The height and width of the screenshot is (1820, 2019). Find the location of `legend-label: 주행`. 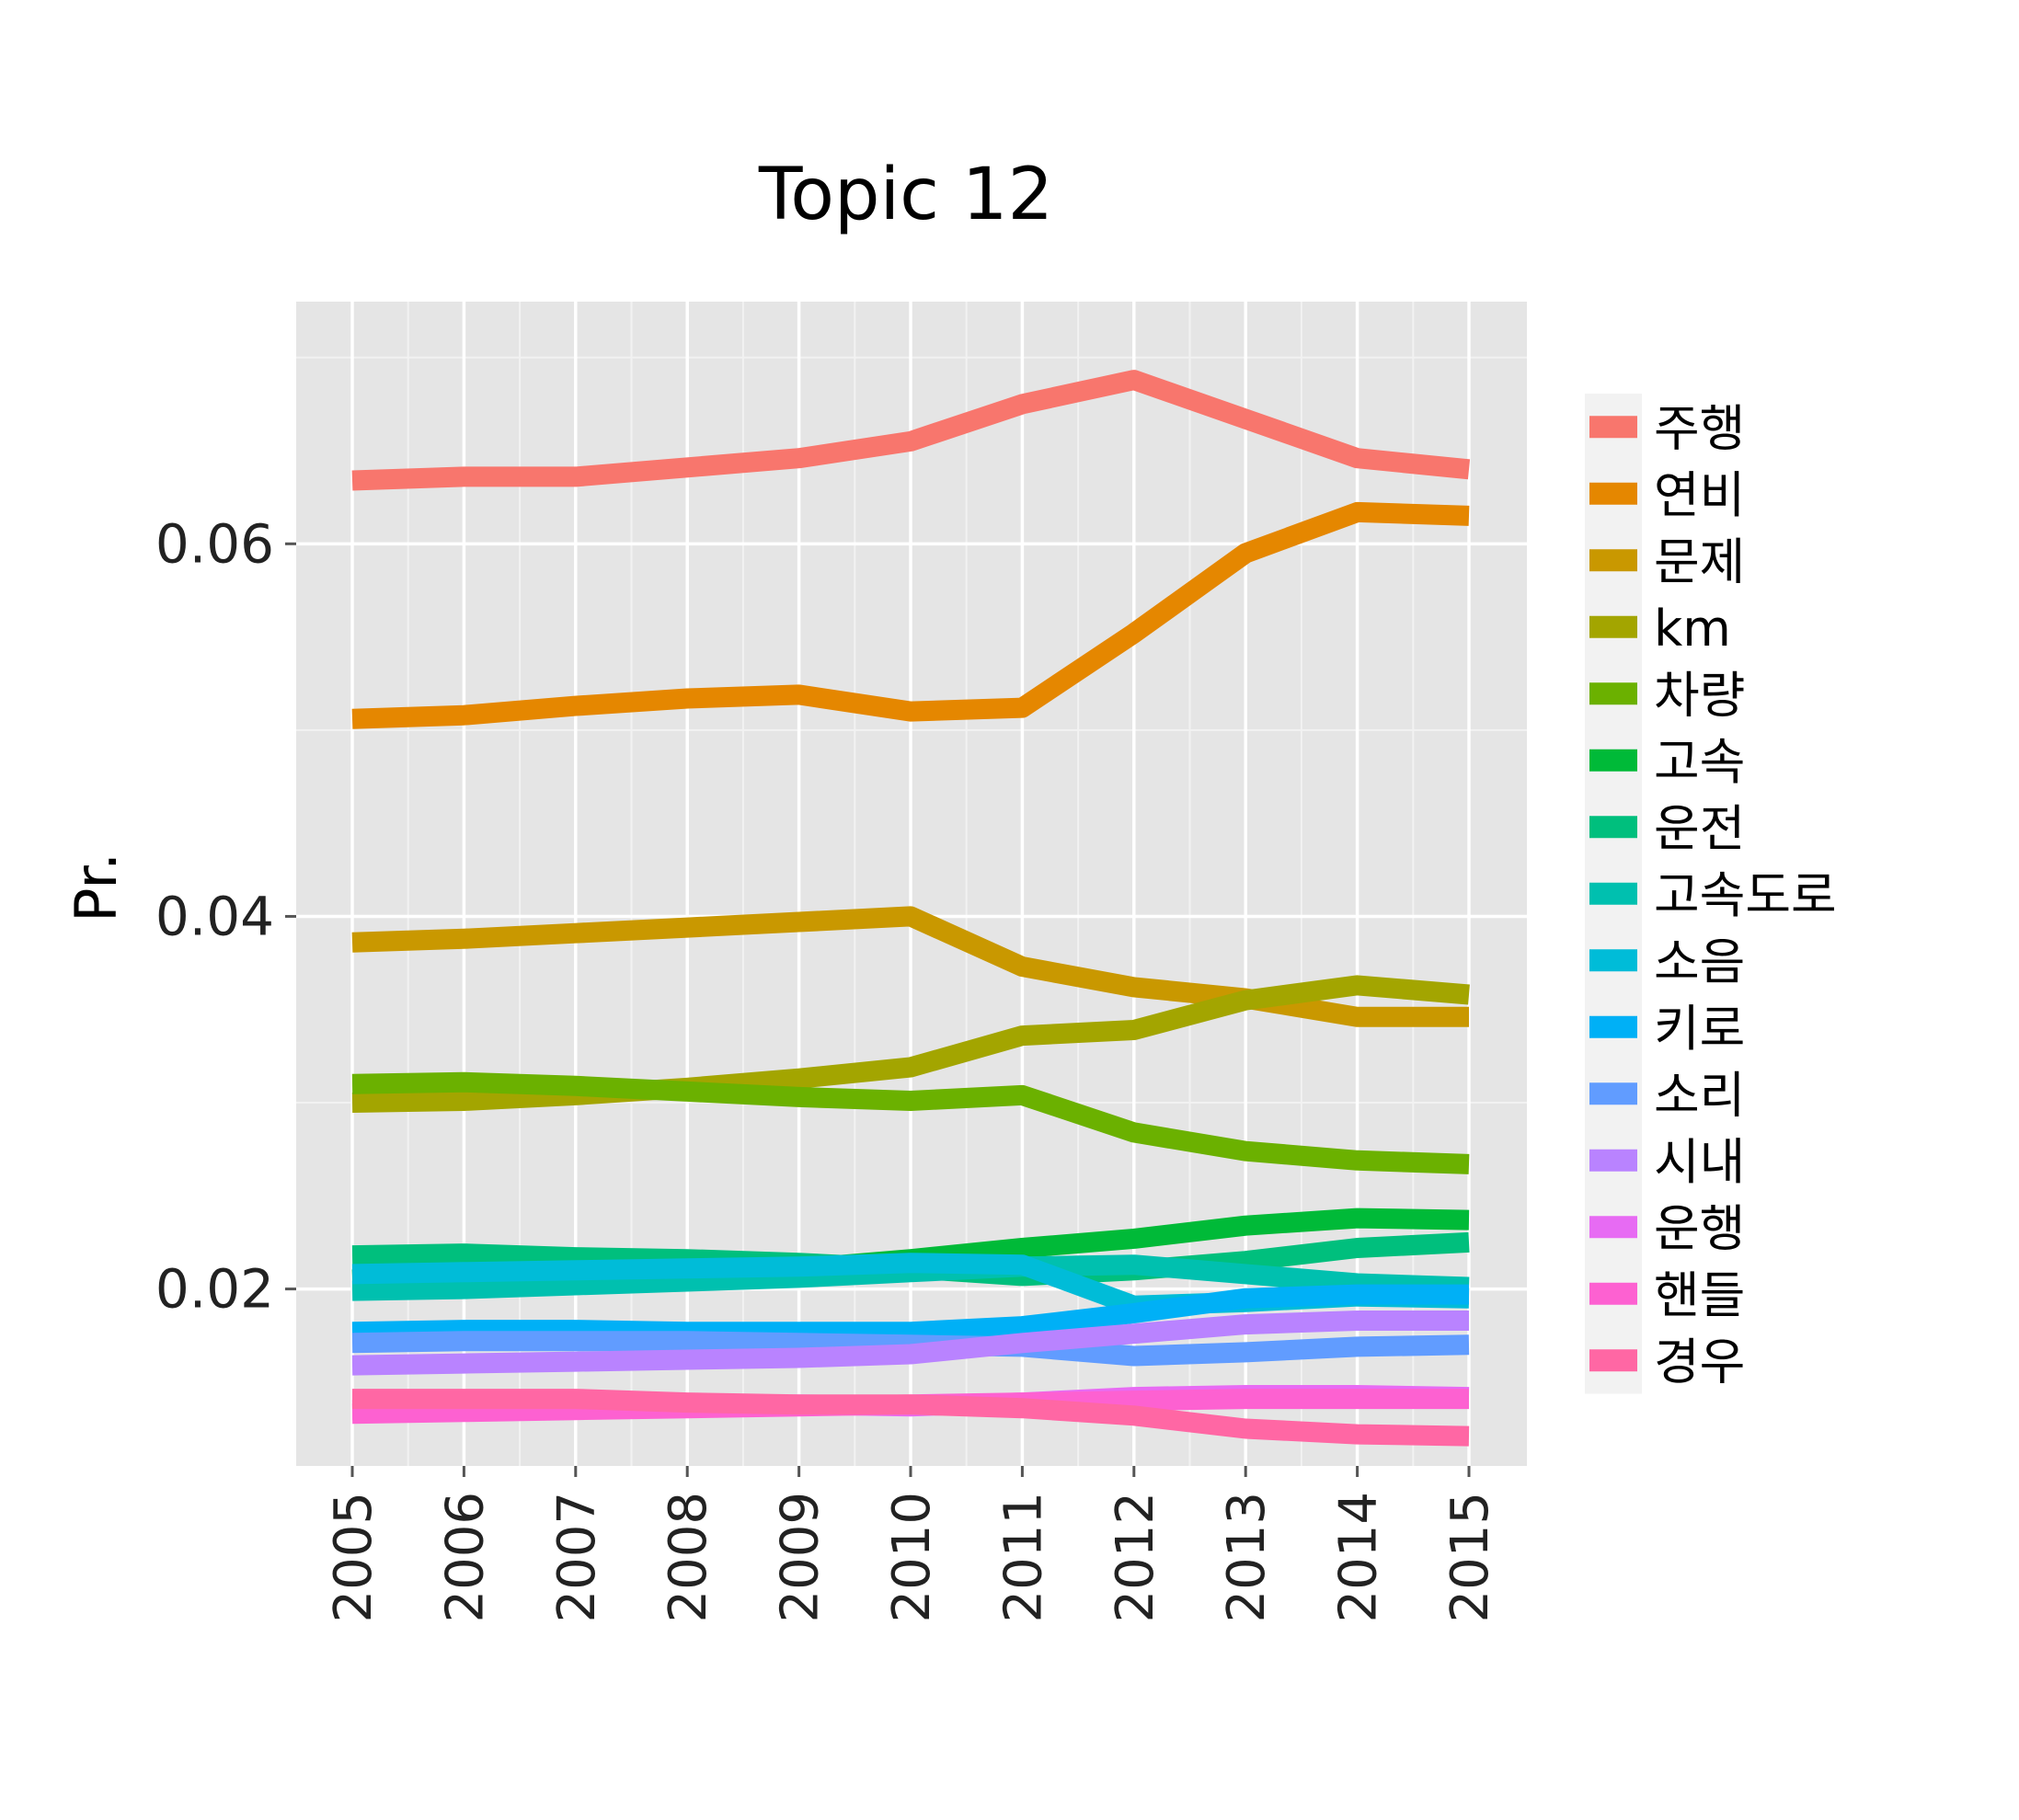

legend-label: 주행 is located at coordinates (1699, 428).